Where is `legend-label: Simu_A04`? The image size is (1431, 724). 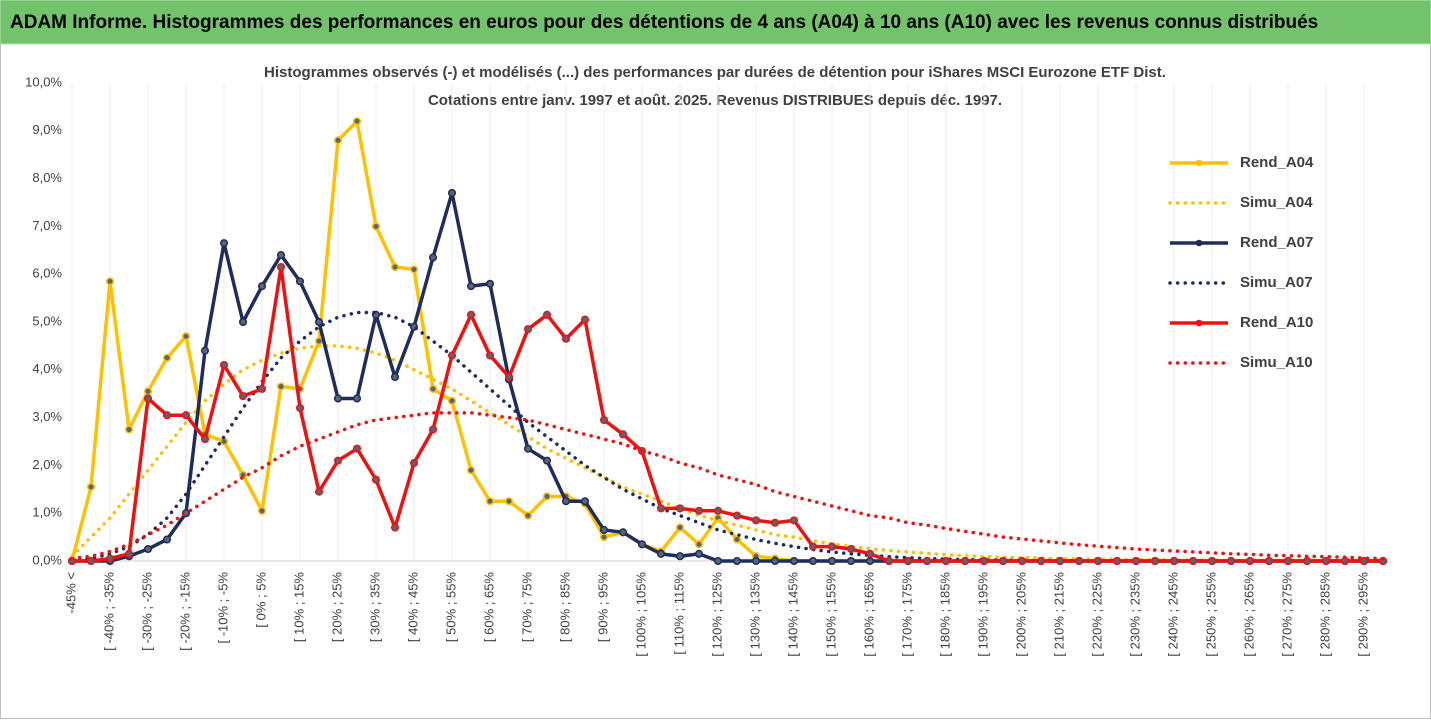
legend-label: Simu_A04 is located at coordinates (1276, 202).